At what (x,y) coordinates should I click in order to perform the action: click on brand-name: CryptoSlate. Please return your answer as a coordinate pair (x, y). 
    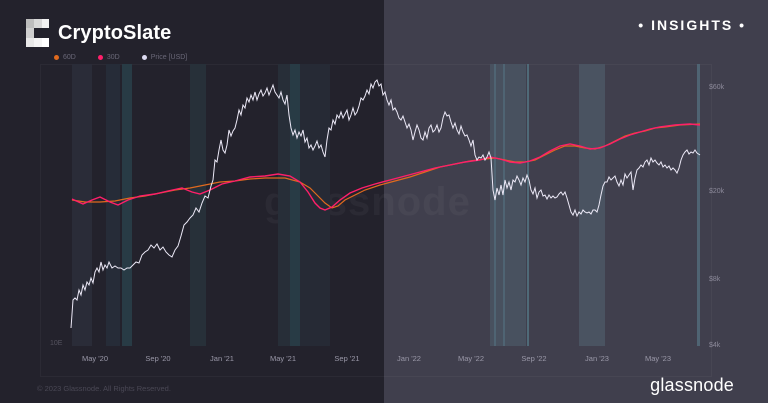
    Looking at the image, I should click on (115, 33).